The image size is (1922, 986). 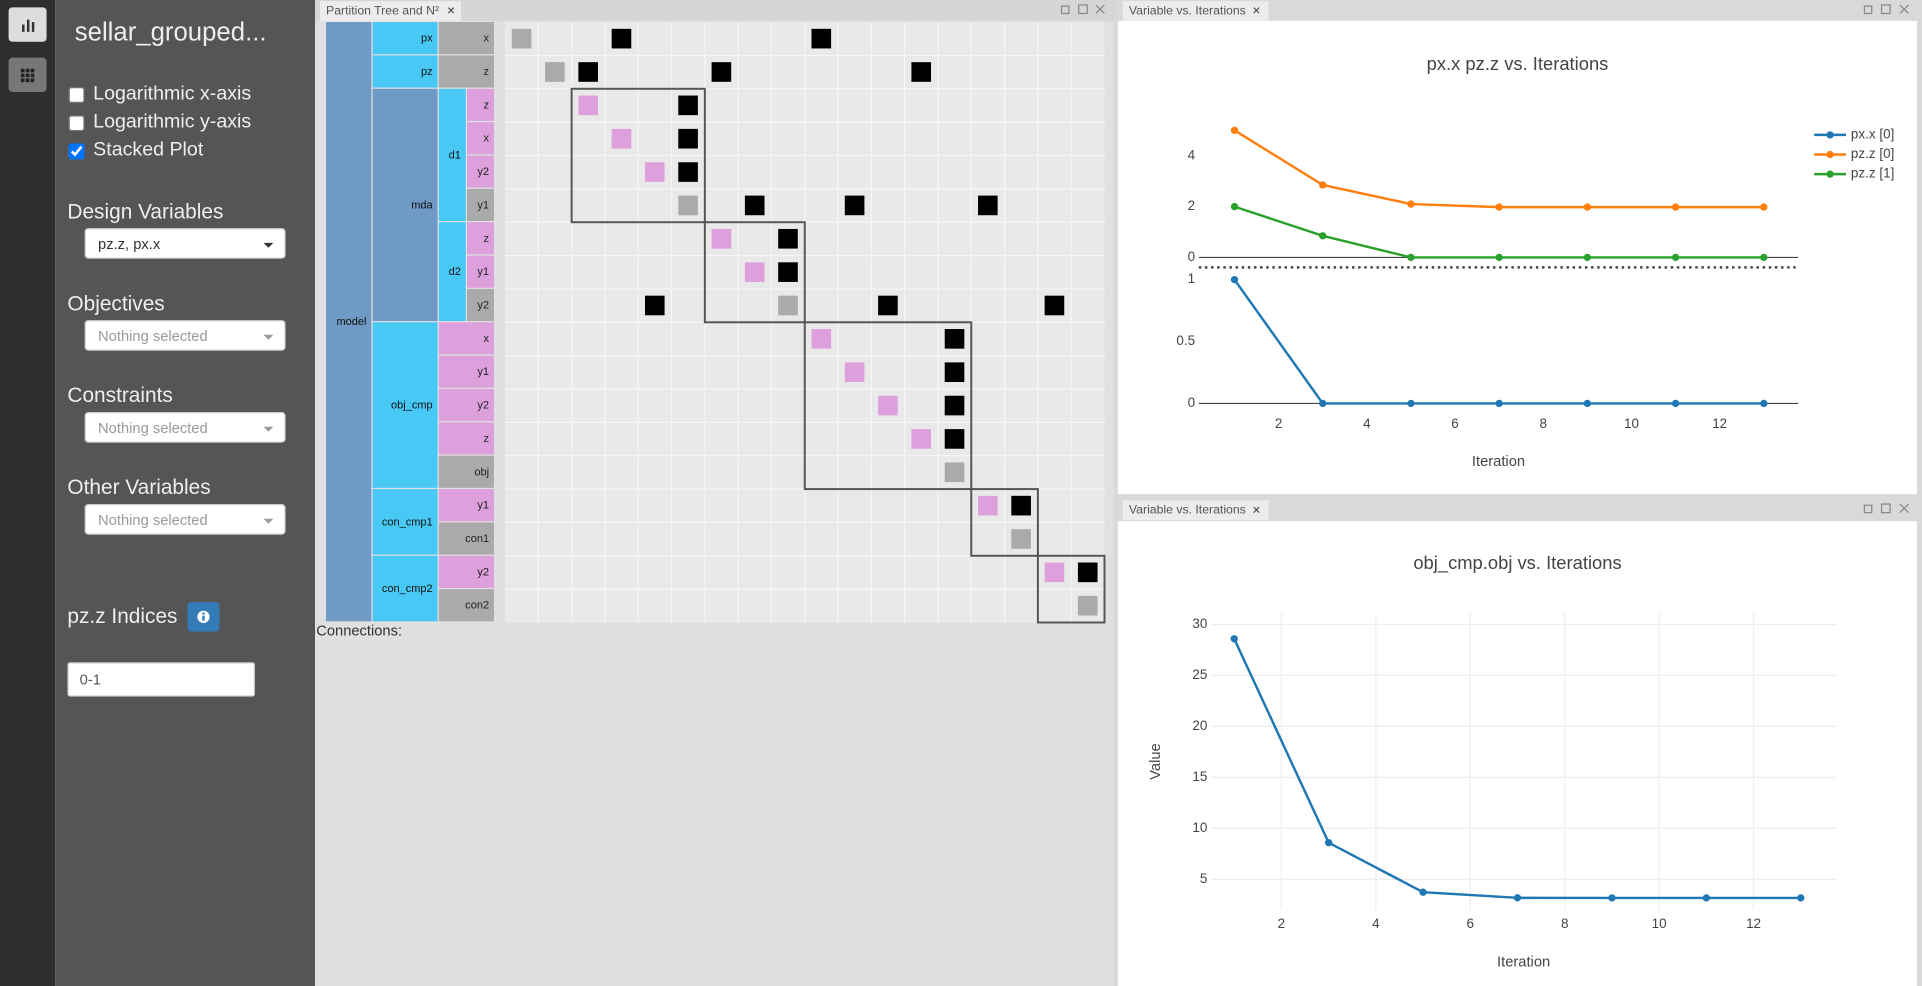 What do you see at coordinates (1830, 174) in the screenshot?
I see `legend-marker` at bounding box center [1830, 174].